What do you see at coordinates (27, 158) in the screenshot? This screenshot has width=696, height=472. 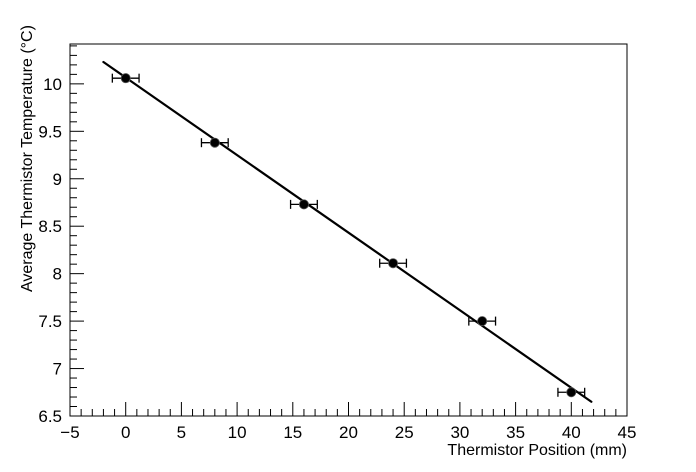 I see `y-axis-title: Average Thermistor Temperature (°C)` at bounding box center [27, 158].